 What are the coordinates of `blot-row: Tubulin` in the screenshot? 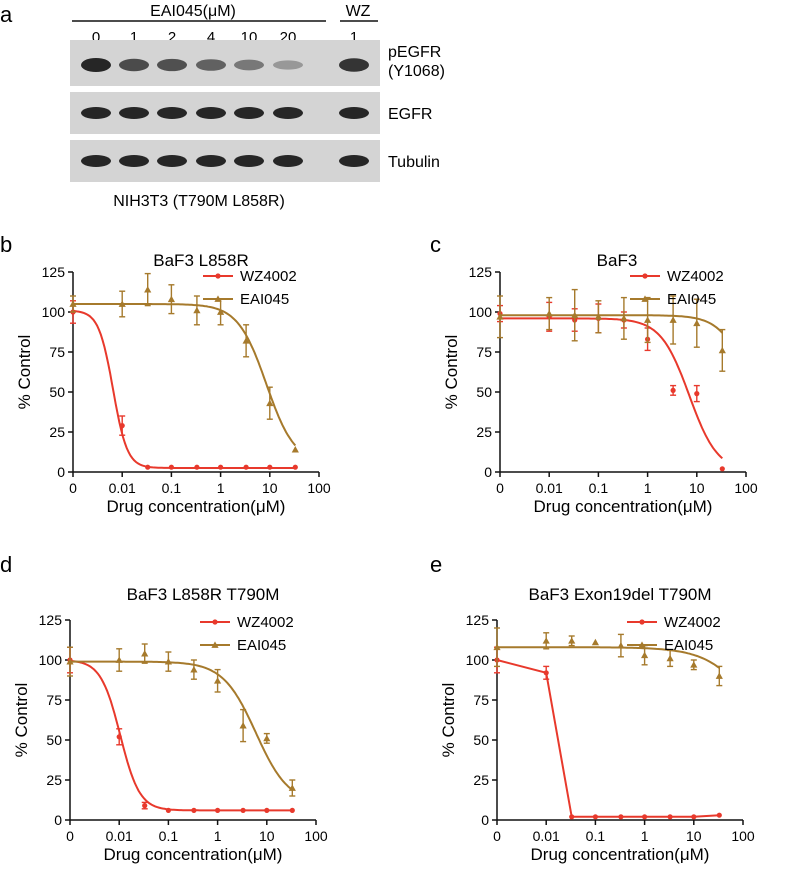 It's located at (255, 161).